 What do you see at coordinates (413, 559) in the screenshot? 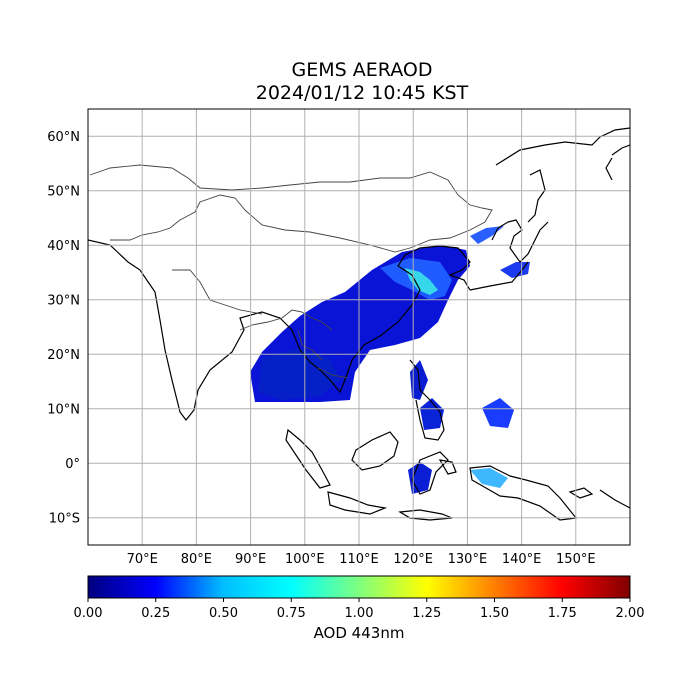
I see `longitude-tick-label: 120°E` at bounding box center [413, 559].